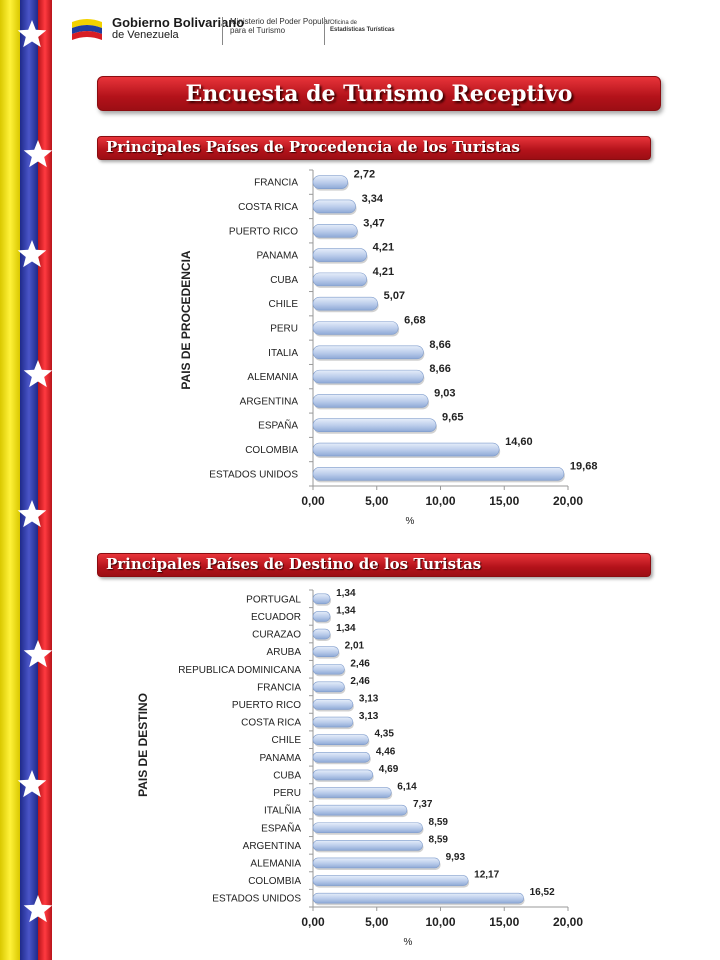 The image size is (720, 960). I want to click on venezuela-flag-icon, so click(87, 29).